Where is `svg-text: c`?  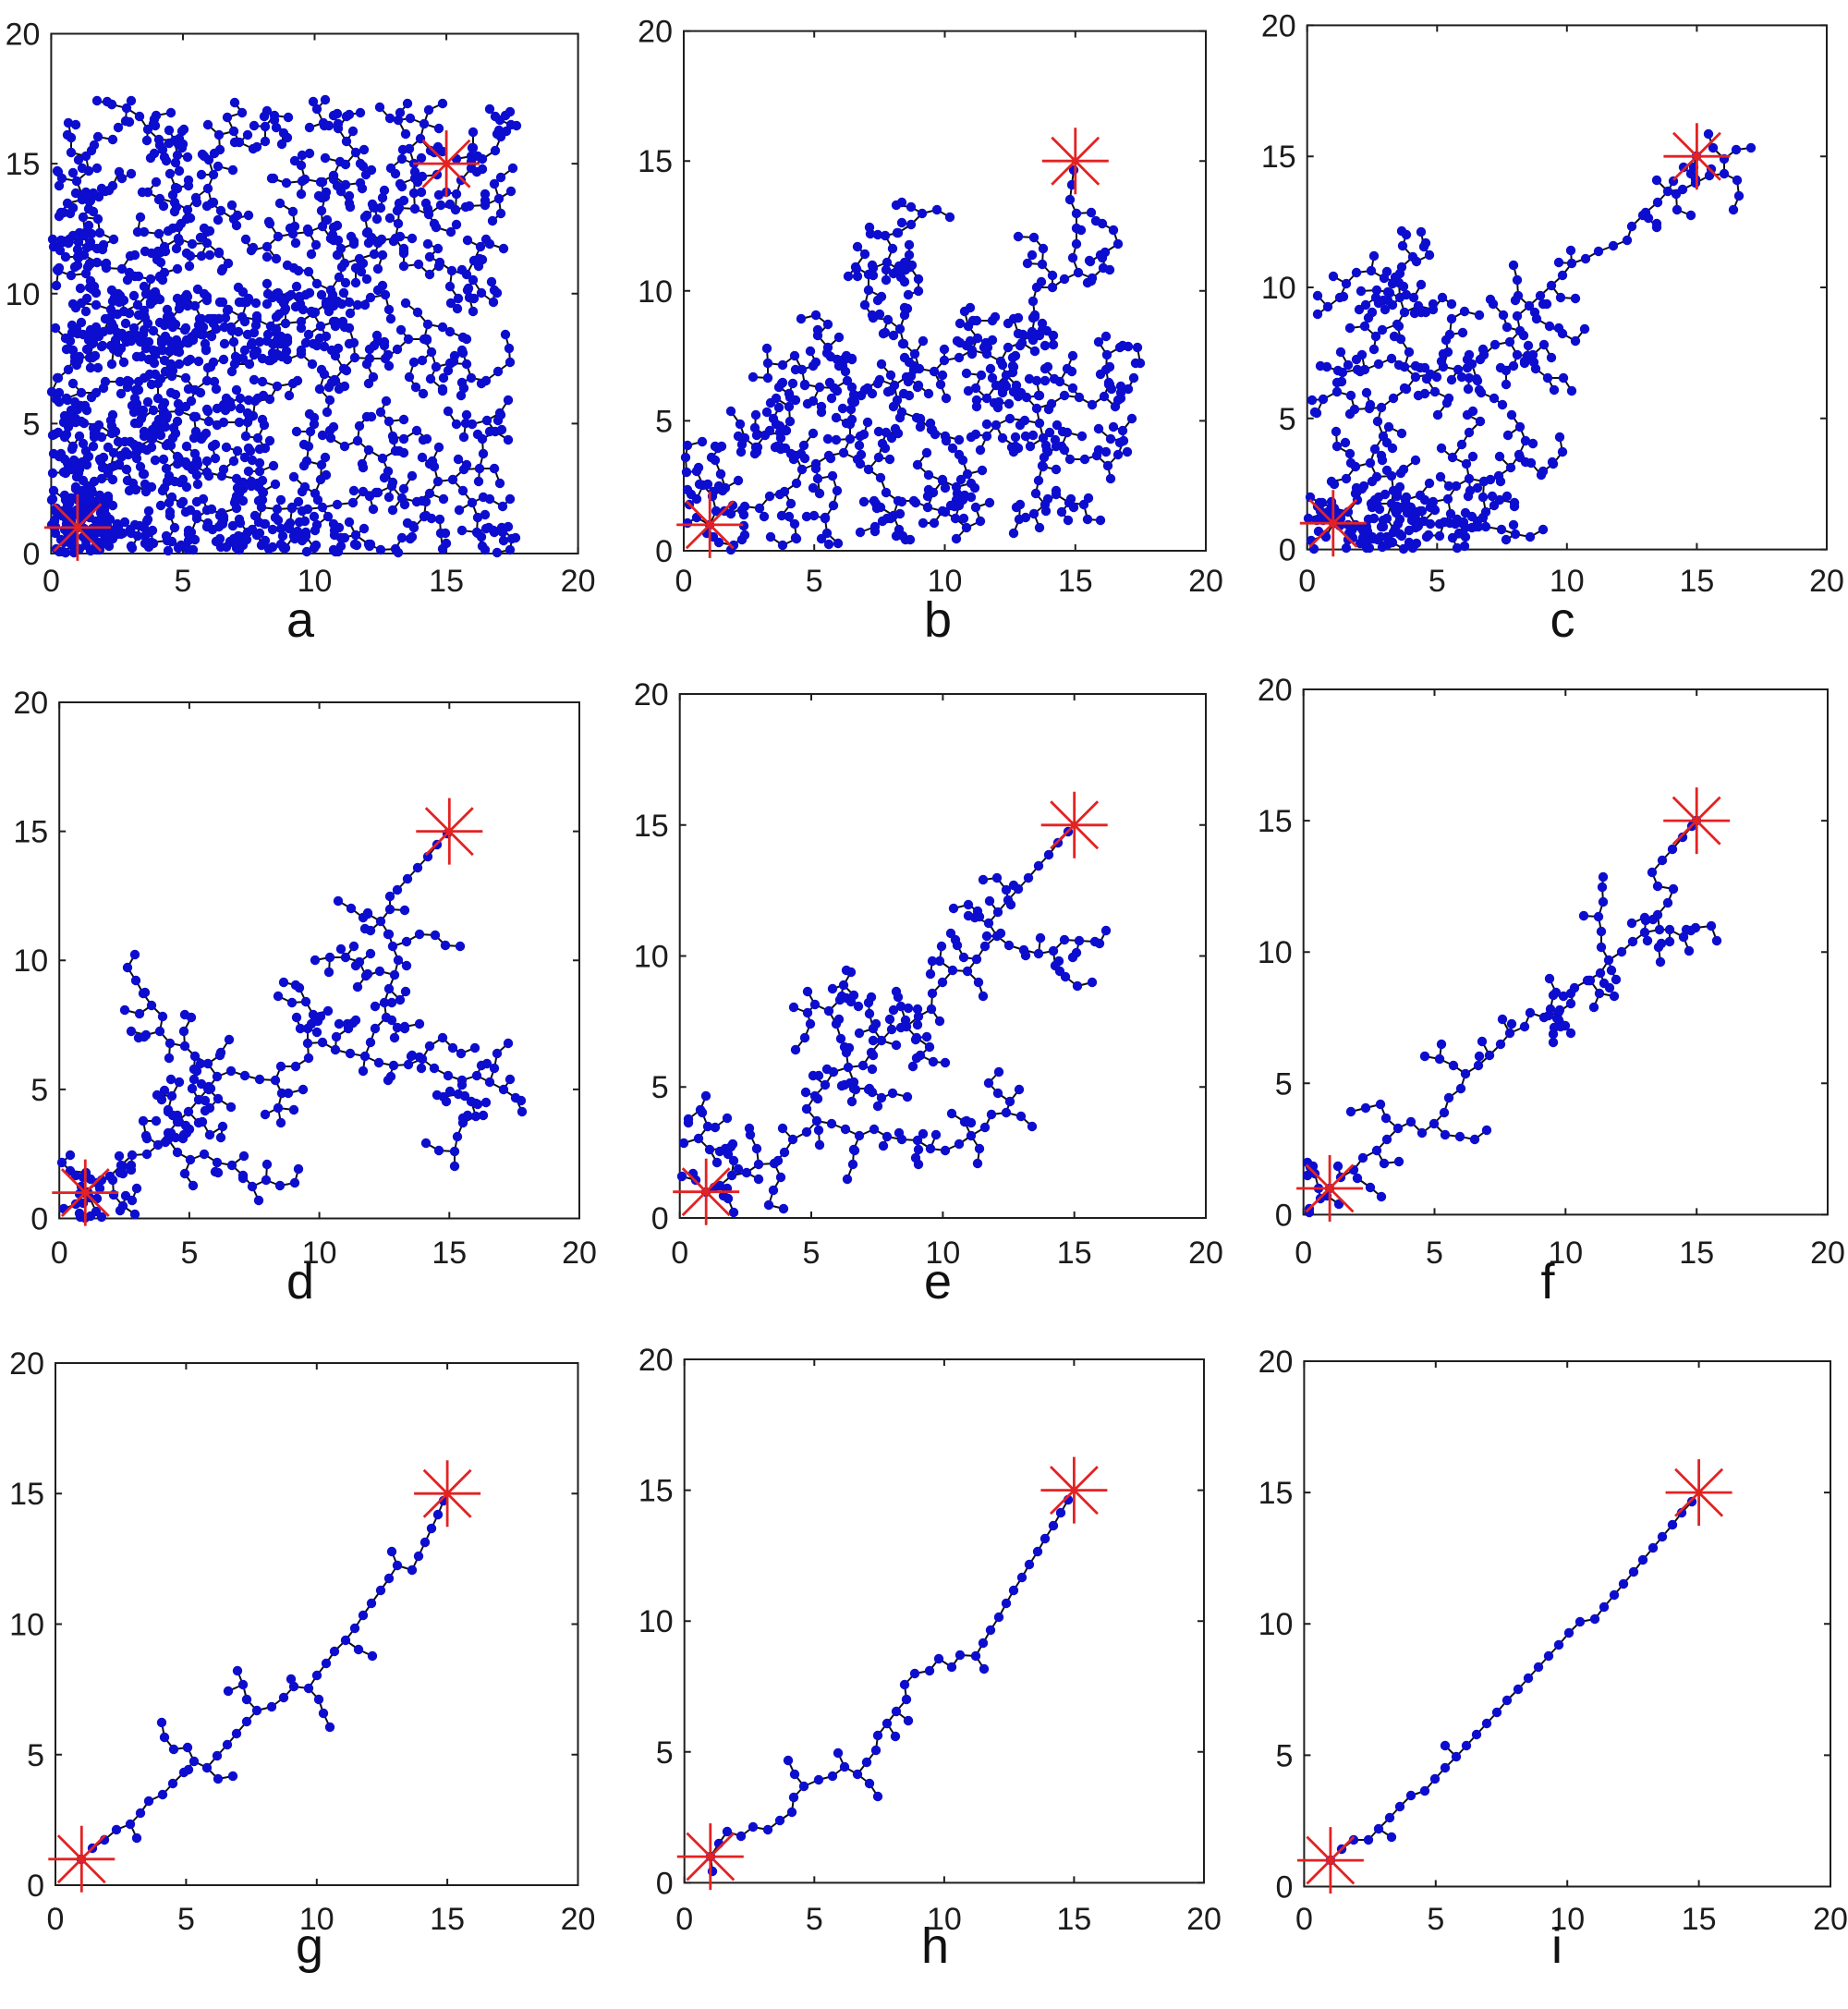 svg-text: c is located at coordinates (1562, 620).